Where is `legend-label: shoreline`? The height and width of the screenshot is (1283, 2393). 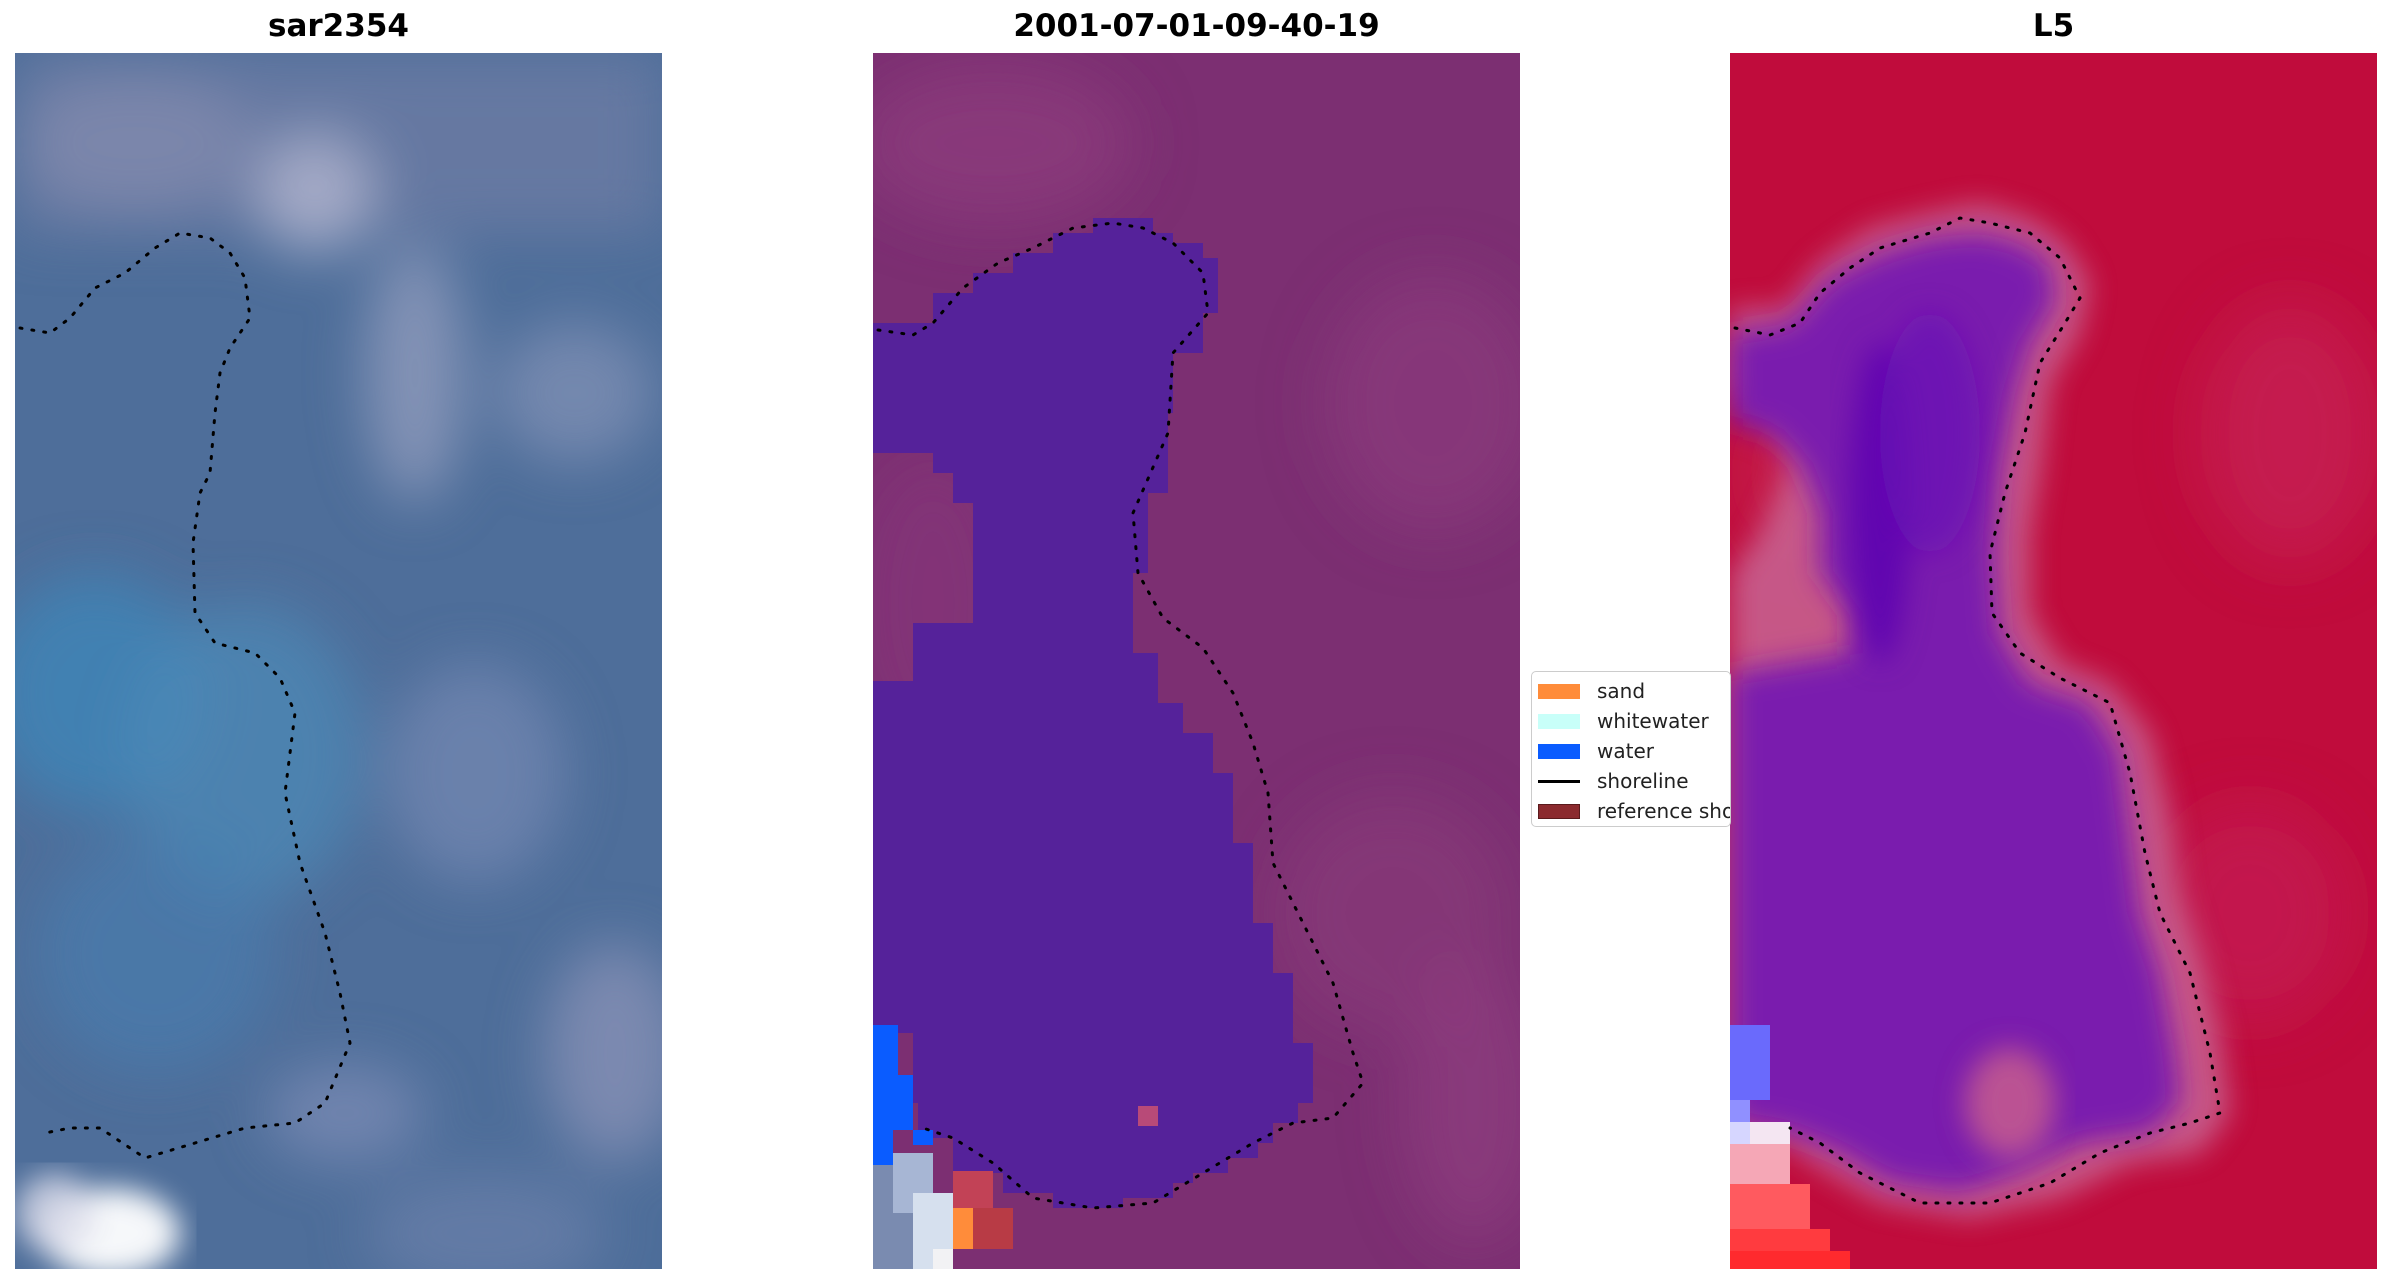
legend-label: shoreline is located at coordinates (1643, 781).